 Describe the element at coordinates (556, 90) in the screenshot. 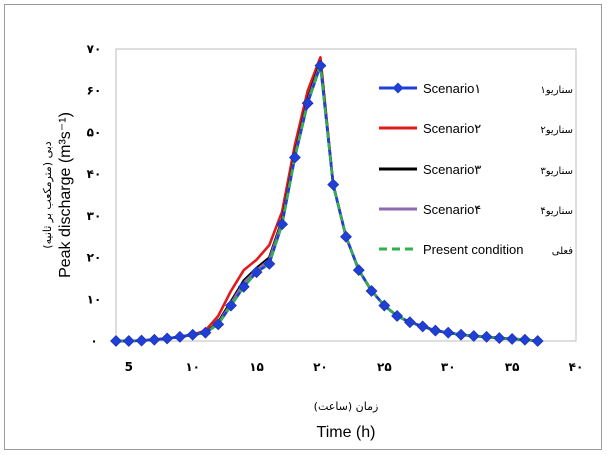

I see `legend-label-fa: سناریو۱` at that location.